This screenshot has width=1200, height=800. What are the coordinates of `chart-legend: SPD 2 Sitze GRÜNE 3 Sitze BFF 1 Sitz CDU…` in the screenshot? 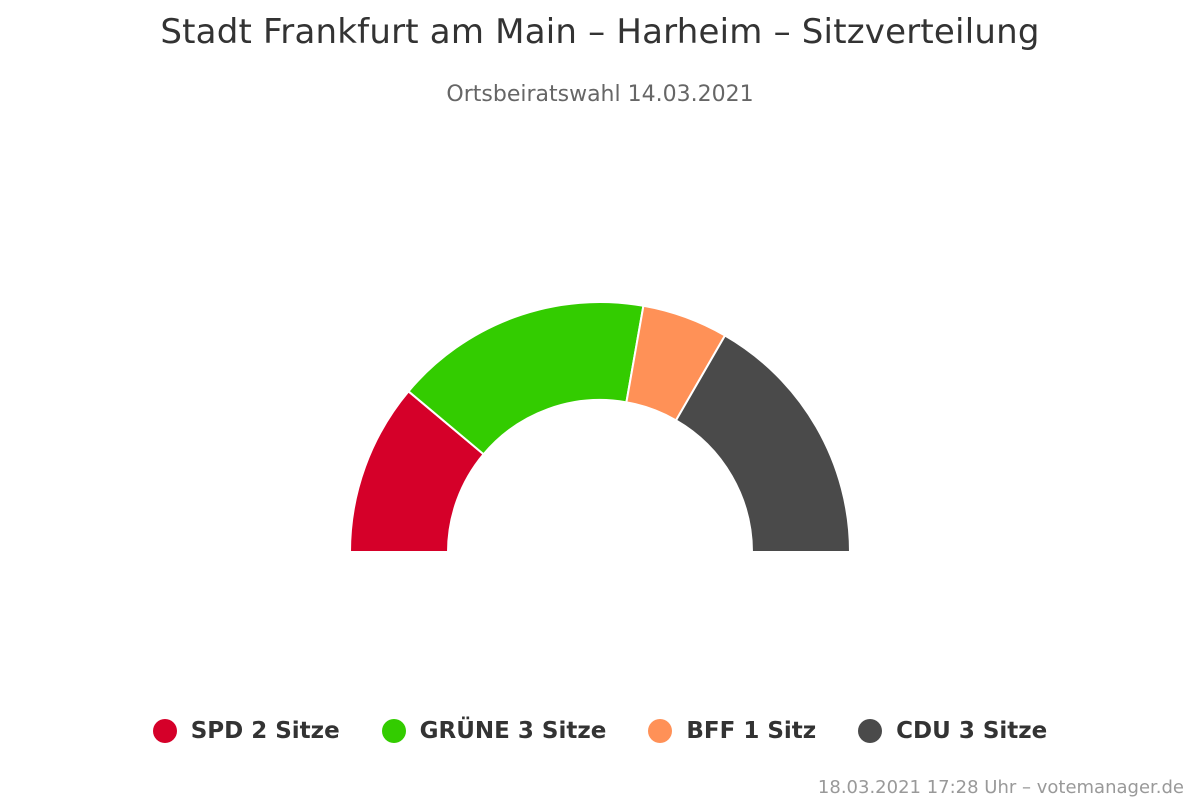 It's located at (600, 731).